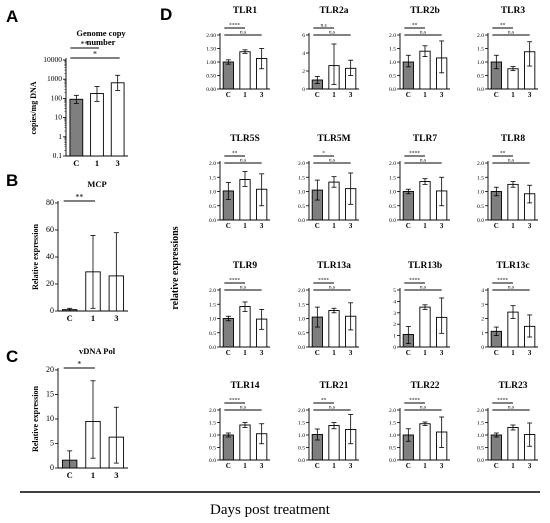 This screenshot has width=550, height=523. I want to click on chart-title: TLR3, so click(513, 11).